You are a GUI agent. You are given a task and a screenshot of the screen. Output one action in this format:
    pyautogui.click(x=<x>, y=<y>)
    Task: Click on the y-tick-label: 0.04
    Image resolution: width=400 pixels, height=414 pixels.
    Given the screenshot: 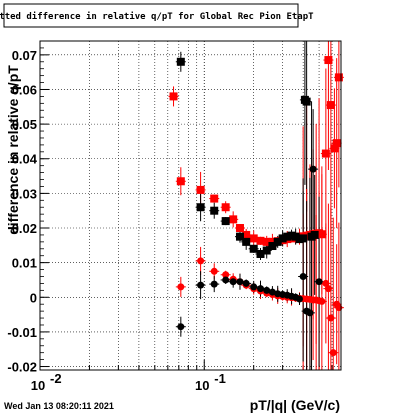 What is the action you would take?
    pyautogui.click(x=25, y=159)
    